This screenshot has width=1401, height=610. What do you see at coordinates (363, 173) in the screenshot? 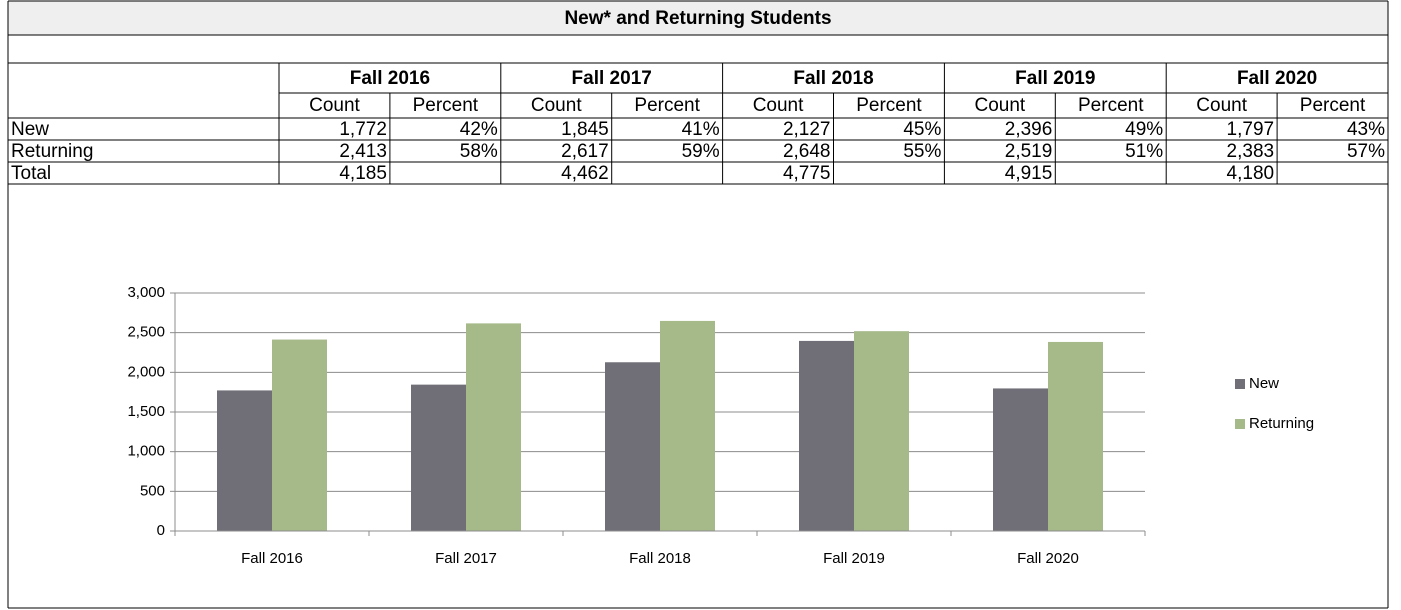
I see `count-cell: 4,185` at bounding box center [363, 173].